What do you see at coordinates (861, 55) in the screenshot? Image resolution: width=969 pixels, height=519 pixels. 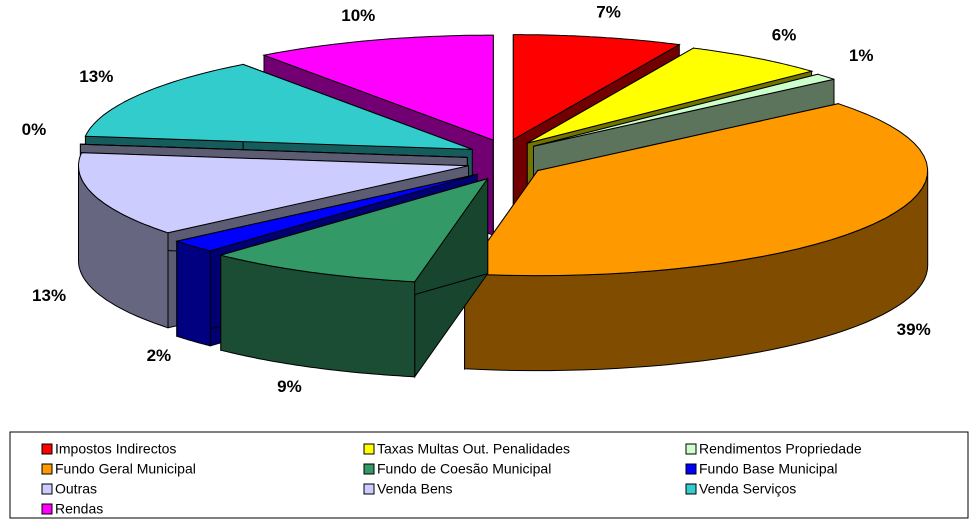 I see `data-label: 1%` at bounding box center [861, 55].